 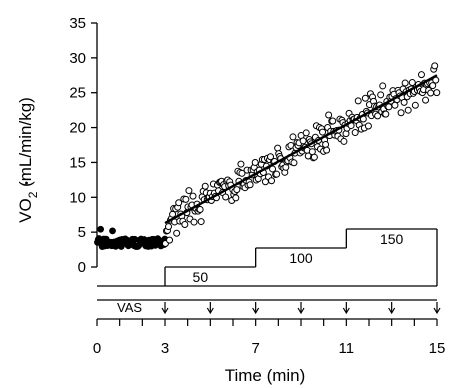 What do you see at coordinates (437, 348) in the screenshot?
I see `x-tick-label-15: 15` at bounding box center [437, 348].